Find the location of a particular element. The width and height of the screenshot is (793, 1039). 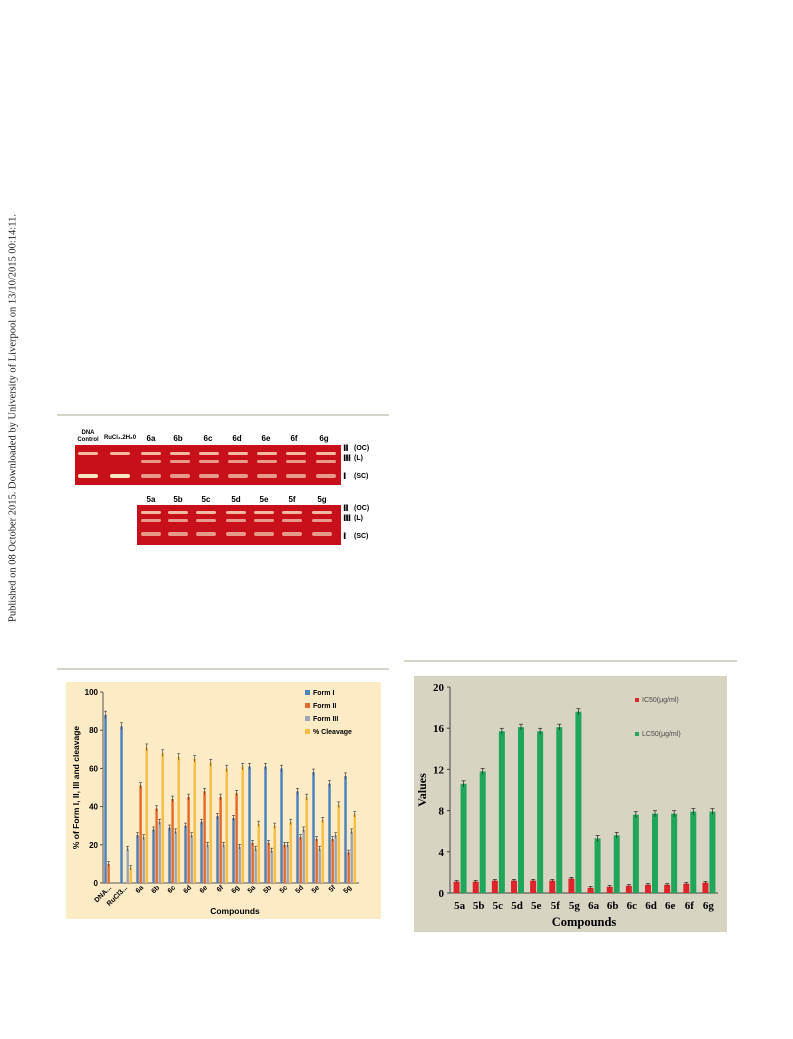

chart1-bar-form-i-dna is located at coordinates (105, 798).